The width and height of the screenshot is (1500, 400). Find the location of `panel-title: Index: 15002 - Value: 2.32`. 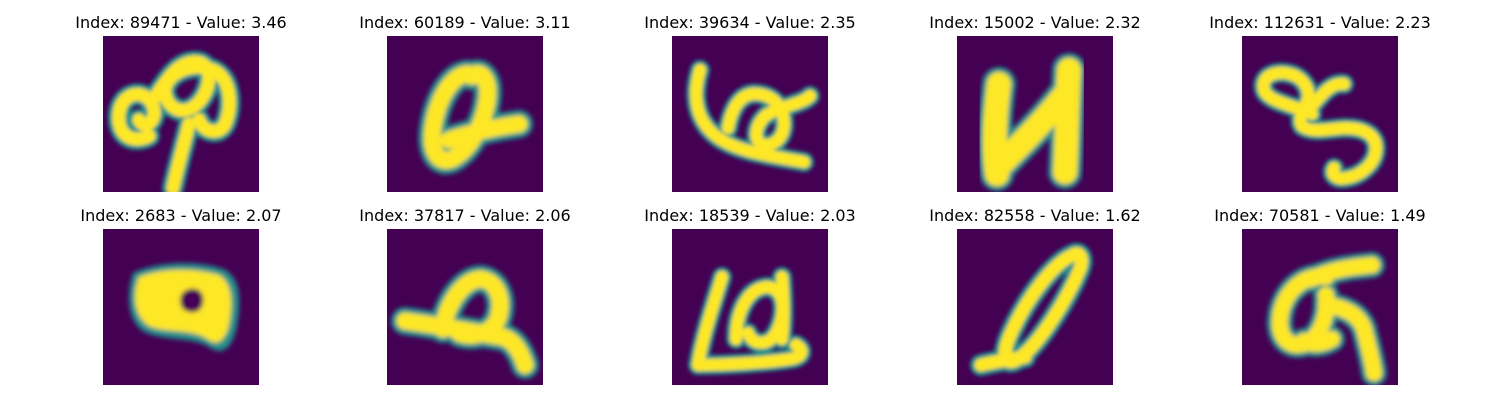

panel-title: Index: 15002 - Value: 2.32 is located at coordinates (1035, 22).